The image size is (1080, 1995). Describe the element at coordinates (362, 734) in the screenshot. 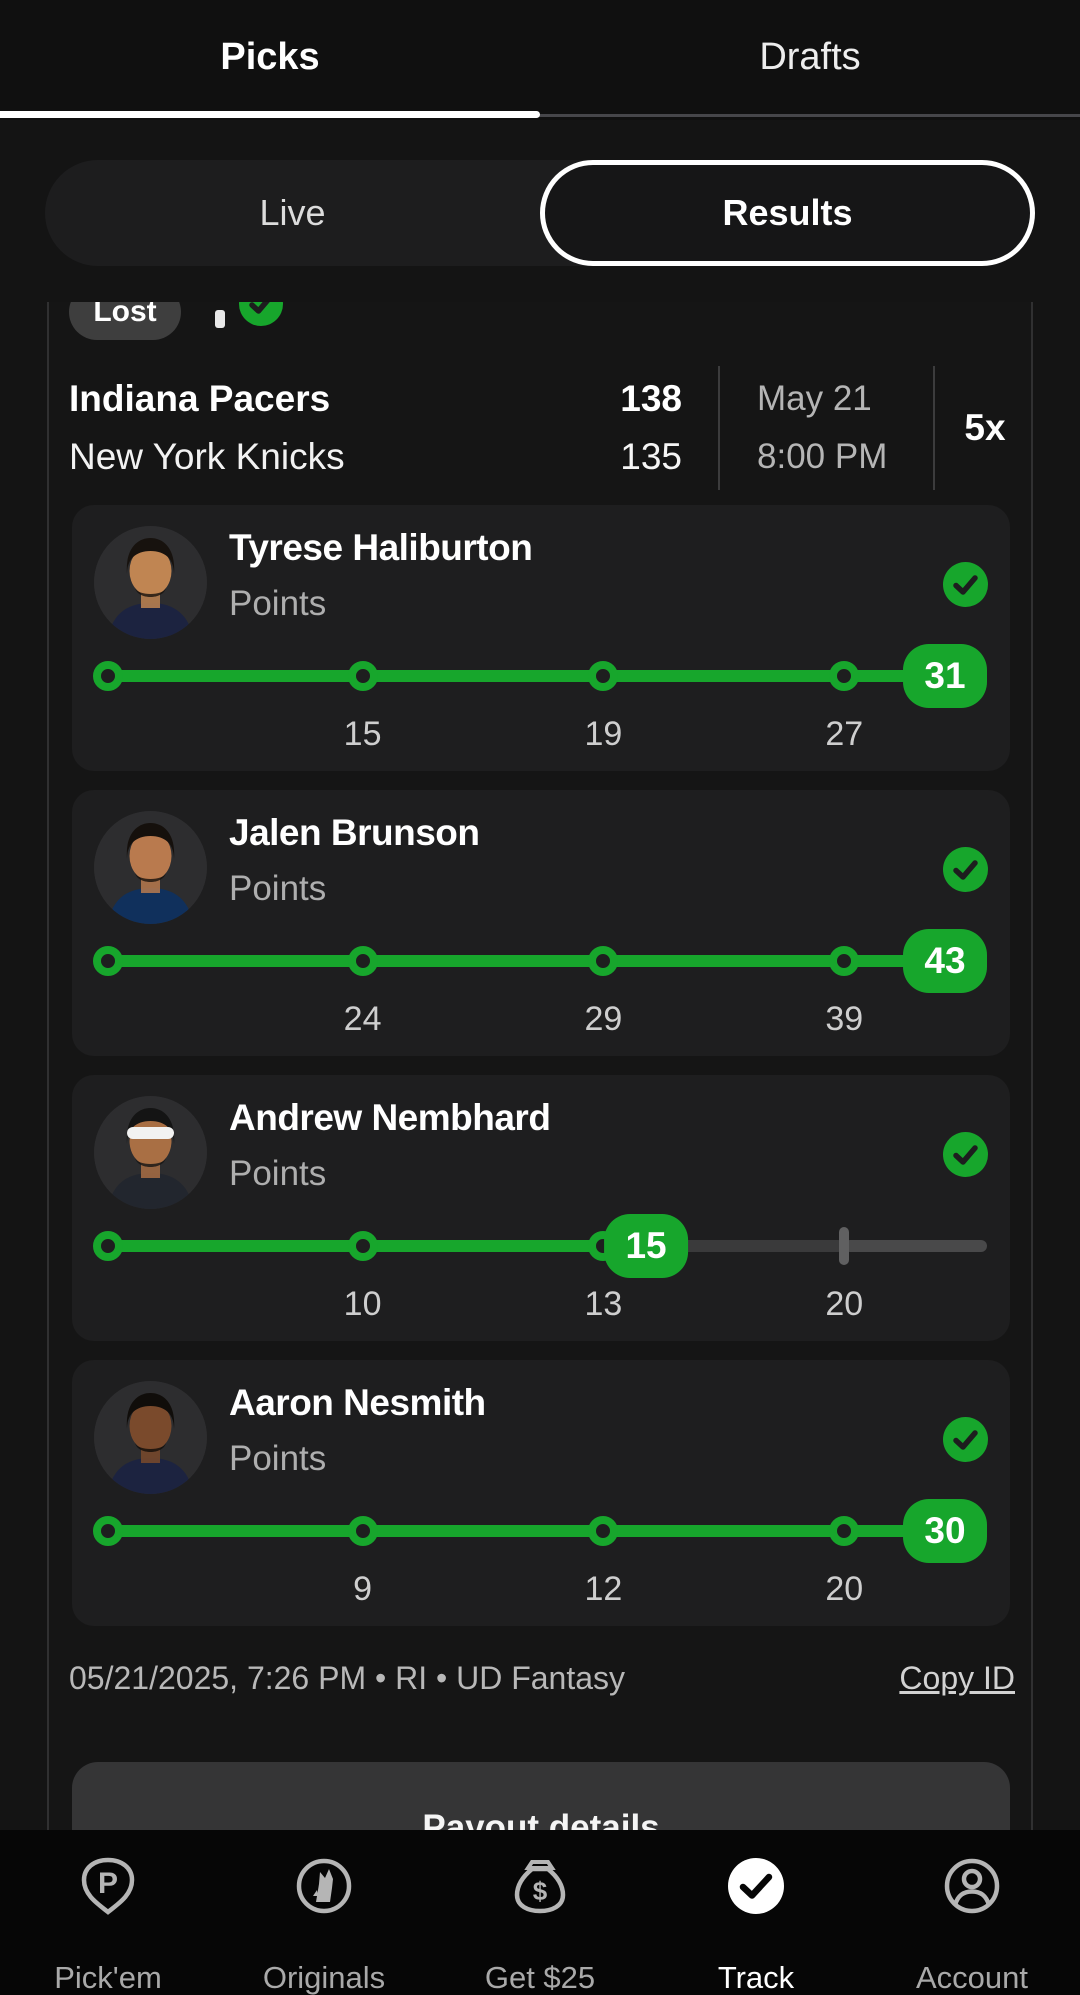

I see `tick-label: 15` at that location.